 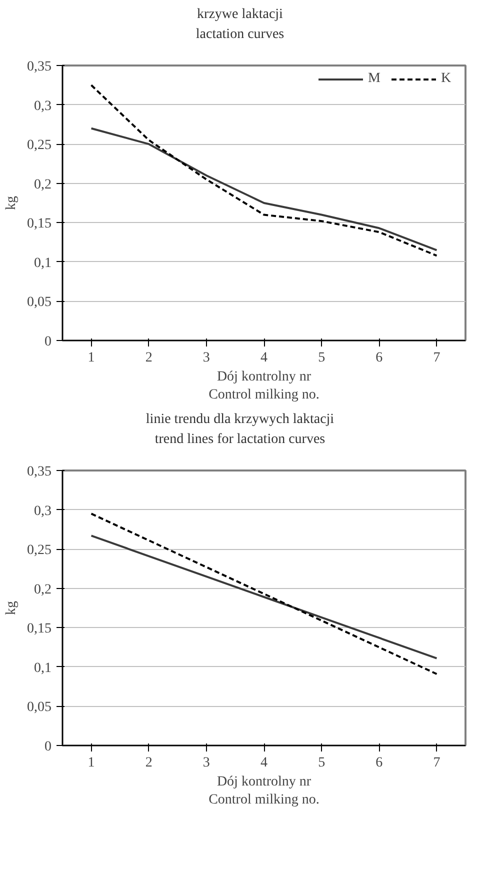 I want to click on chart-title: krzywe laktacji lactation curves, so click(x=240, y=25).